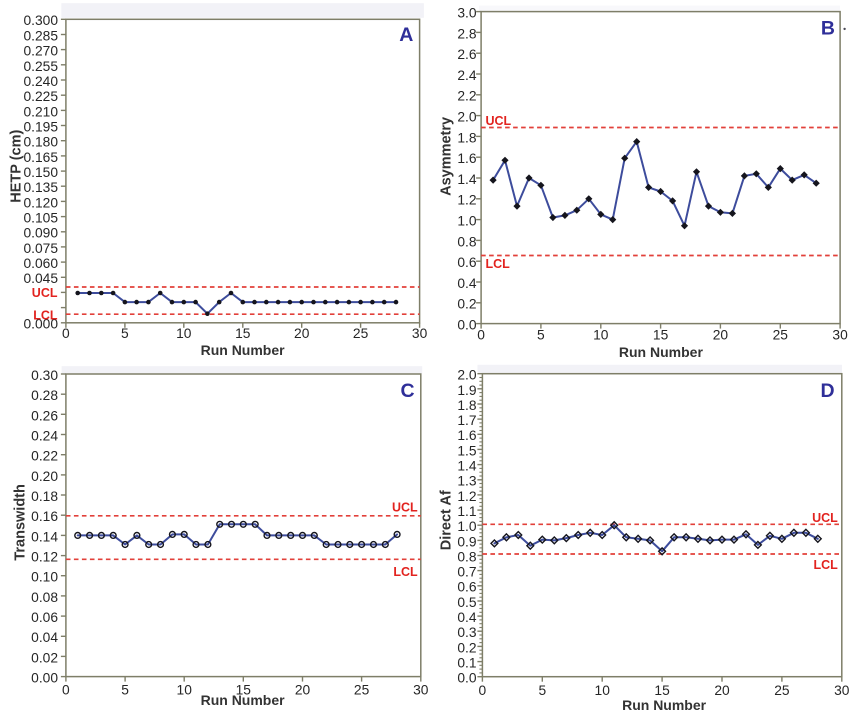 The image size is (855, 719). Describe the element at coordinates (44, 577) in the screenshot. I see `svg-text: 0.10` at that location.